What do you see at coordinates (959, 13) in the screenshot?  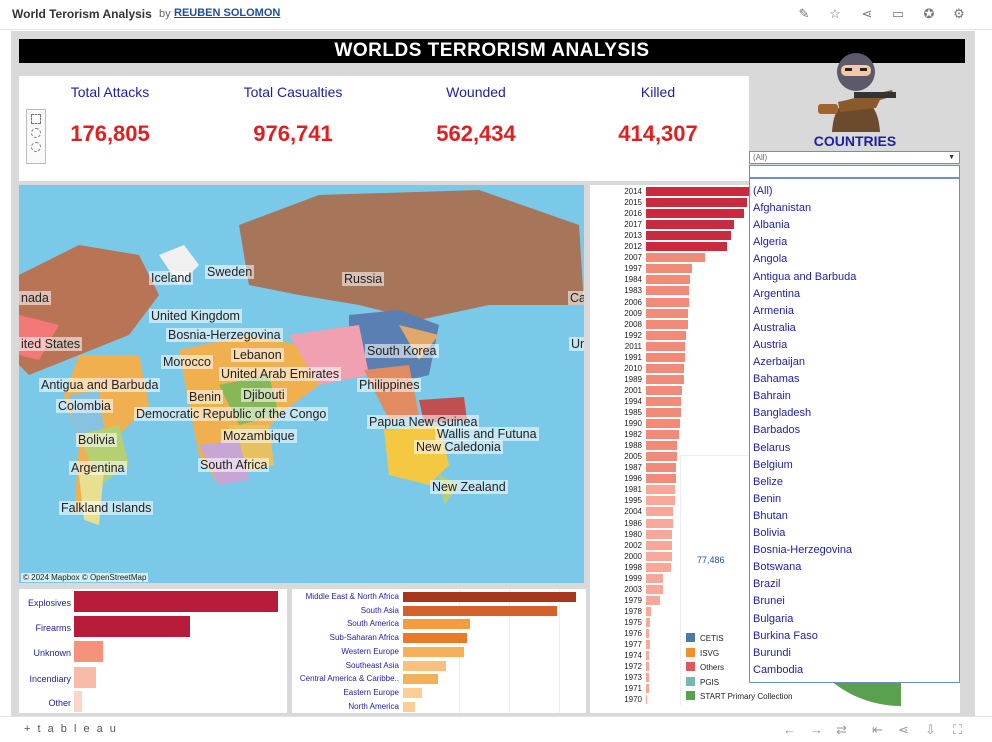 I see `settings-icon: ⚙` at bounding box center [959, 13].